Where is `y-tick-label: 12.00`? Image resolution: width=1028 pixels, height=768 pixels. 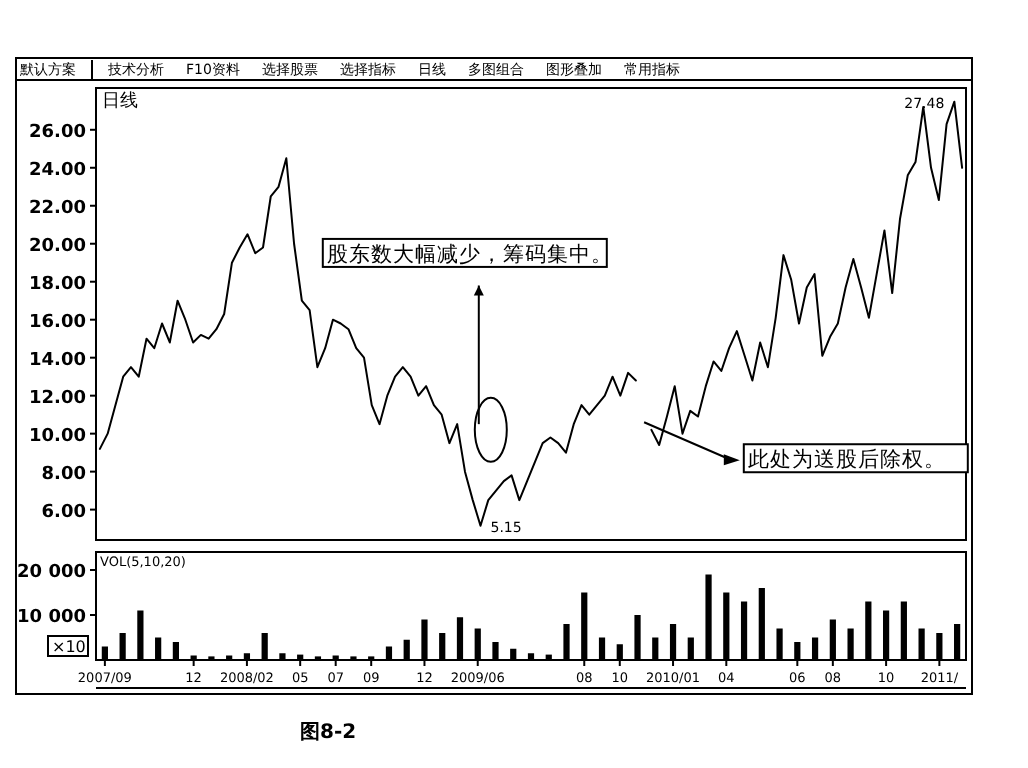 y-tick-label: 12.00 is located at coordinates (57, 398).